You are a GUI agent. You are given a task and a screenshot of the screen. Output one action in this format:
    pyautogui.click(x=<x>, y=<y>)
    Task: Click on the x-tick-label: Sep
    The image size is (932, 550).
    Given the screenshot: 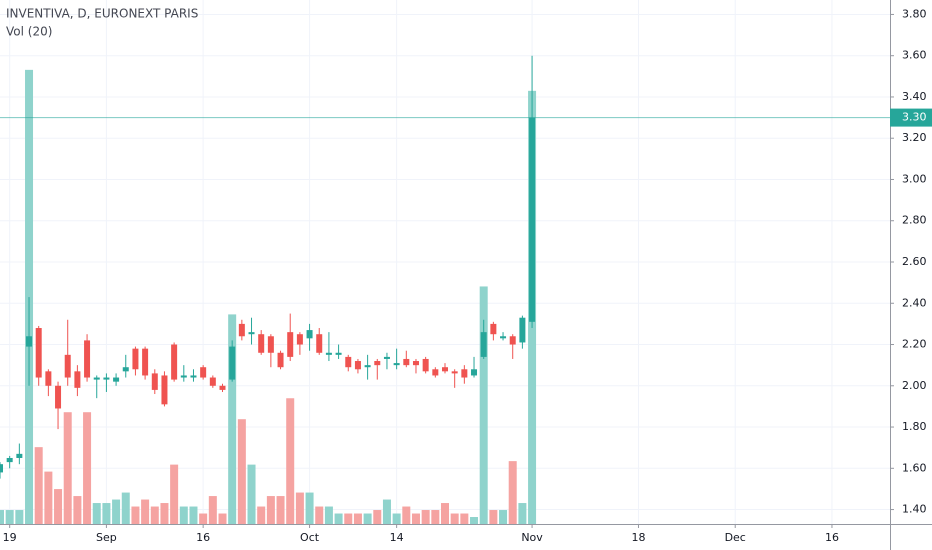 What is the action you would take?
    pyautogui.click(x=106, y=537)
    